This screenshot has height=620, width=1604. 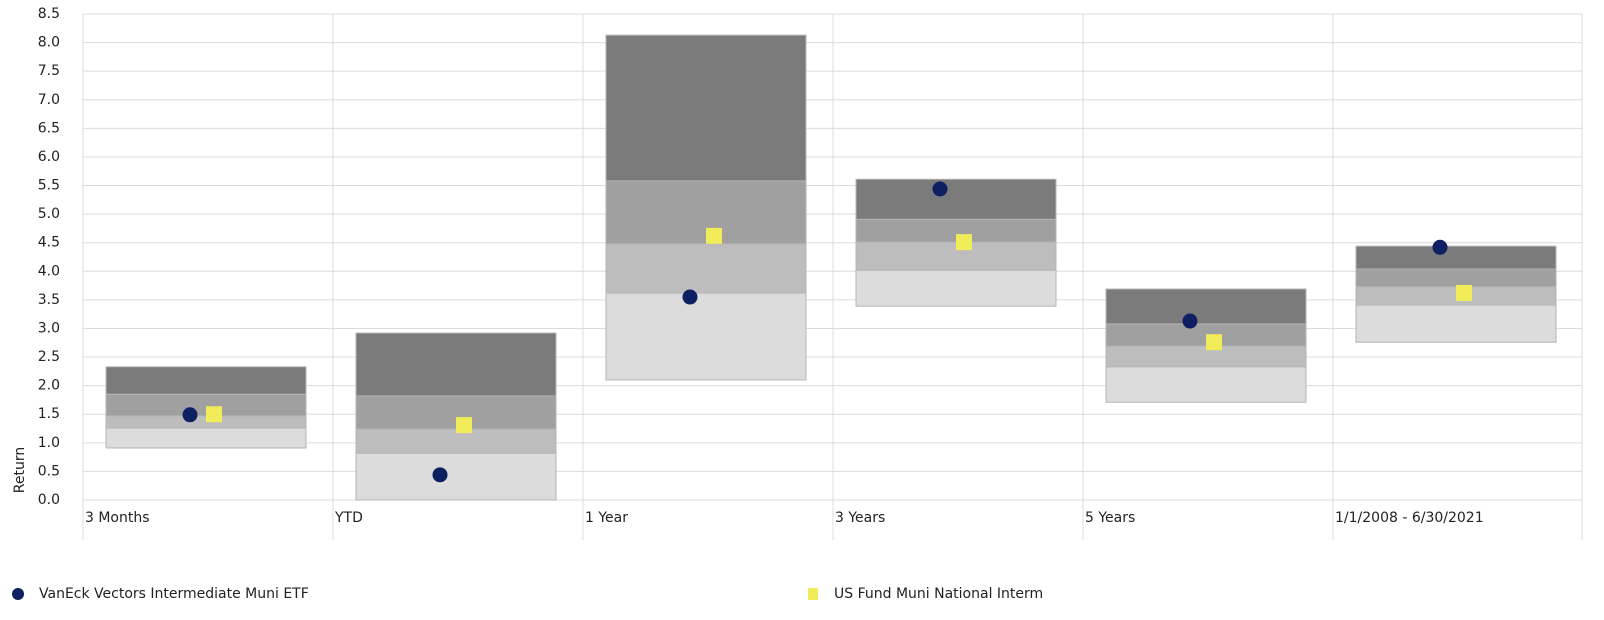 I want to click on y-tick-label: 8.5, so click(x=49, y=14).